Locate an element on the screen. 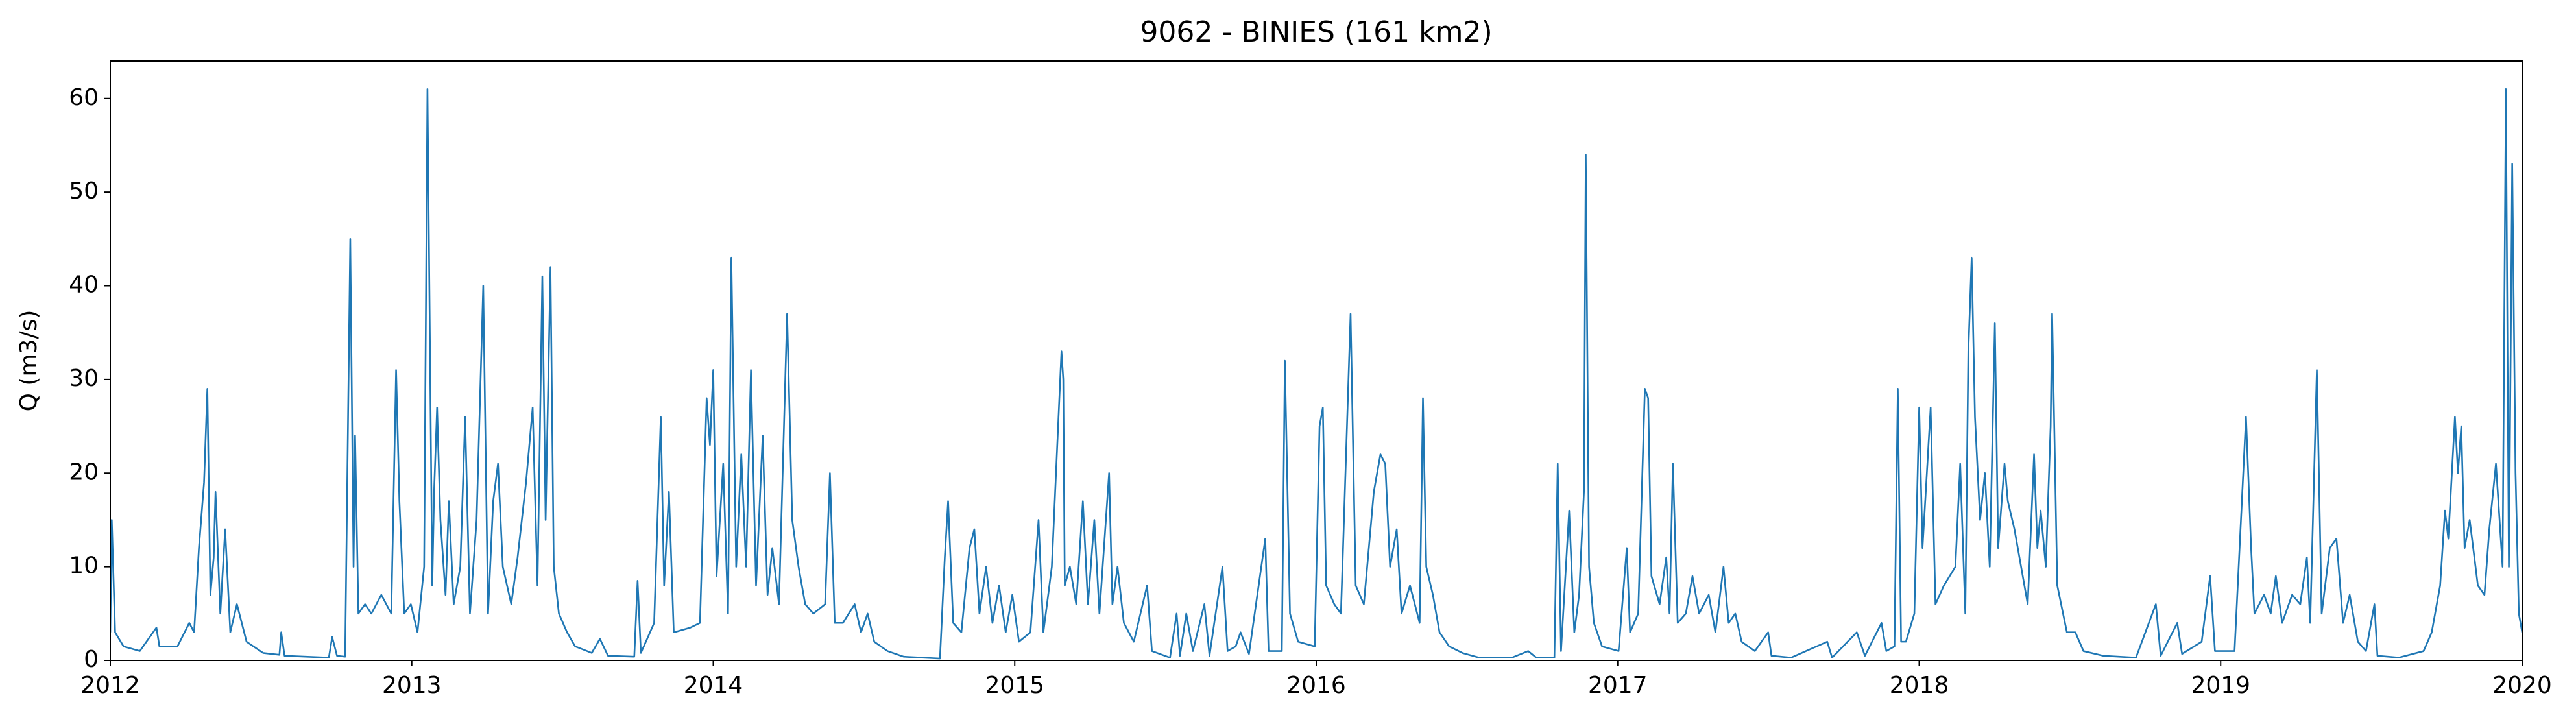  x-tick-label: 2014 is located at coordinates (713, 685).